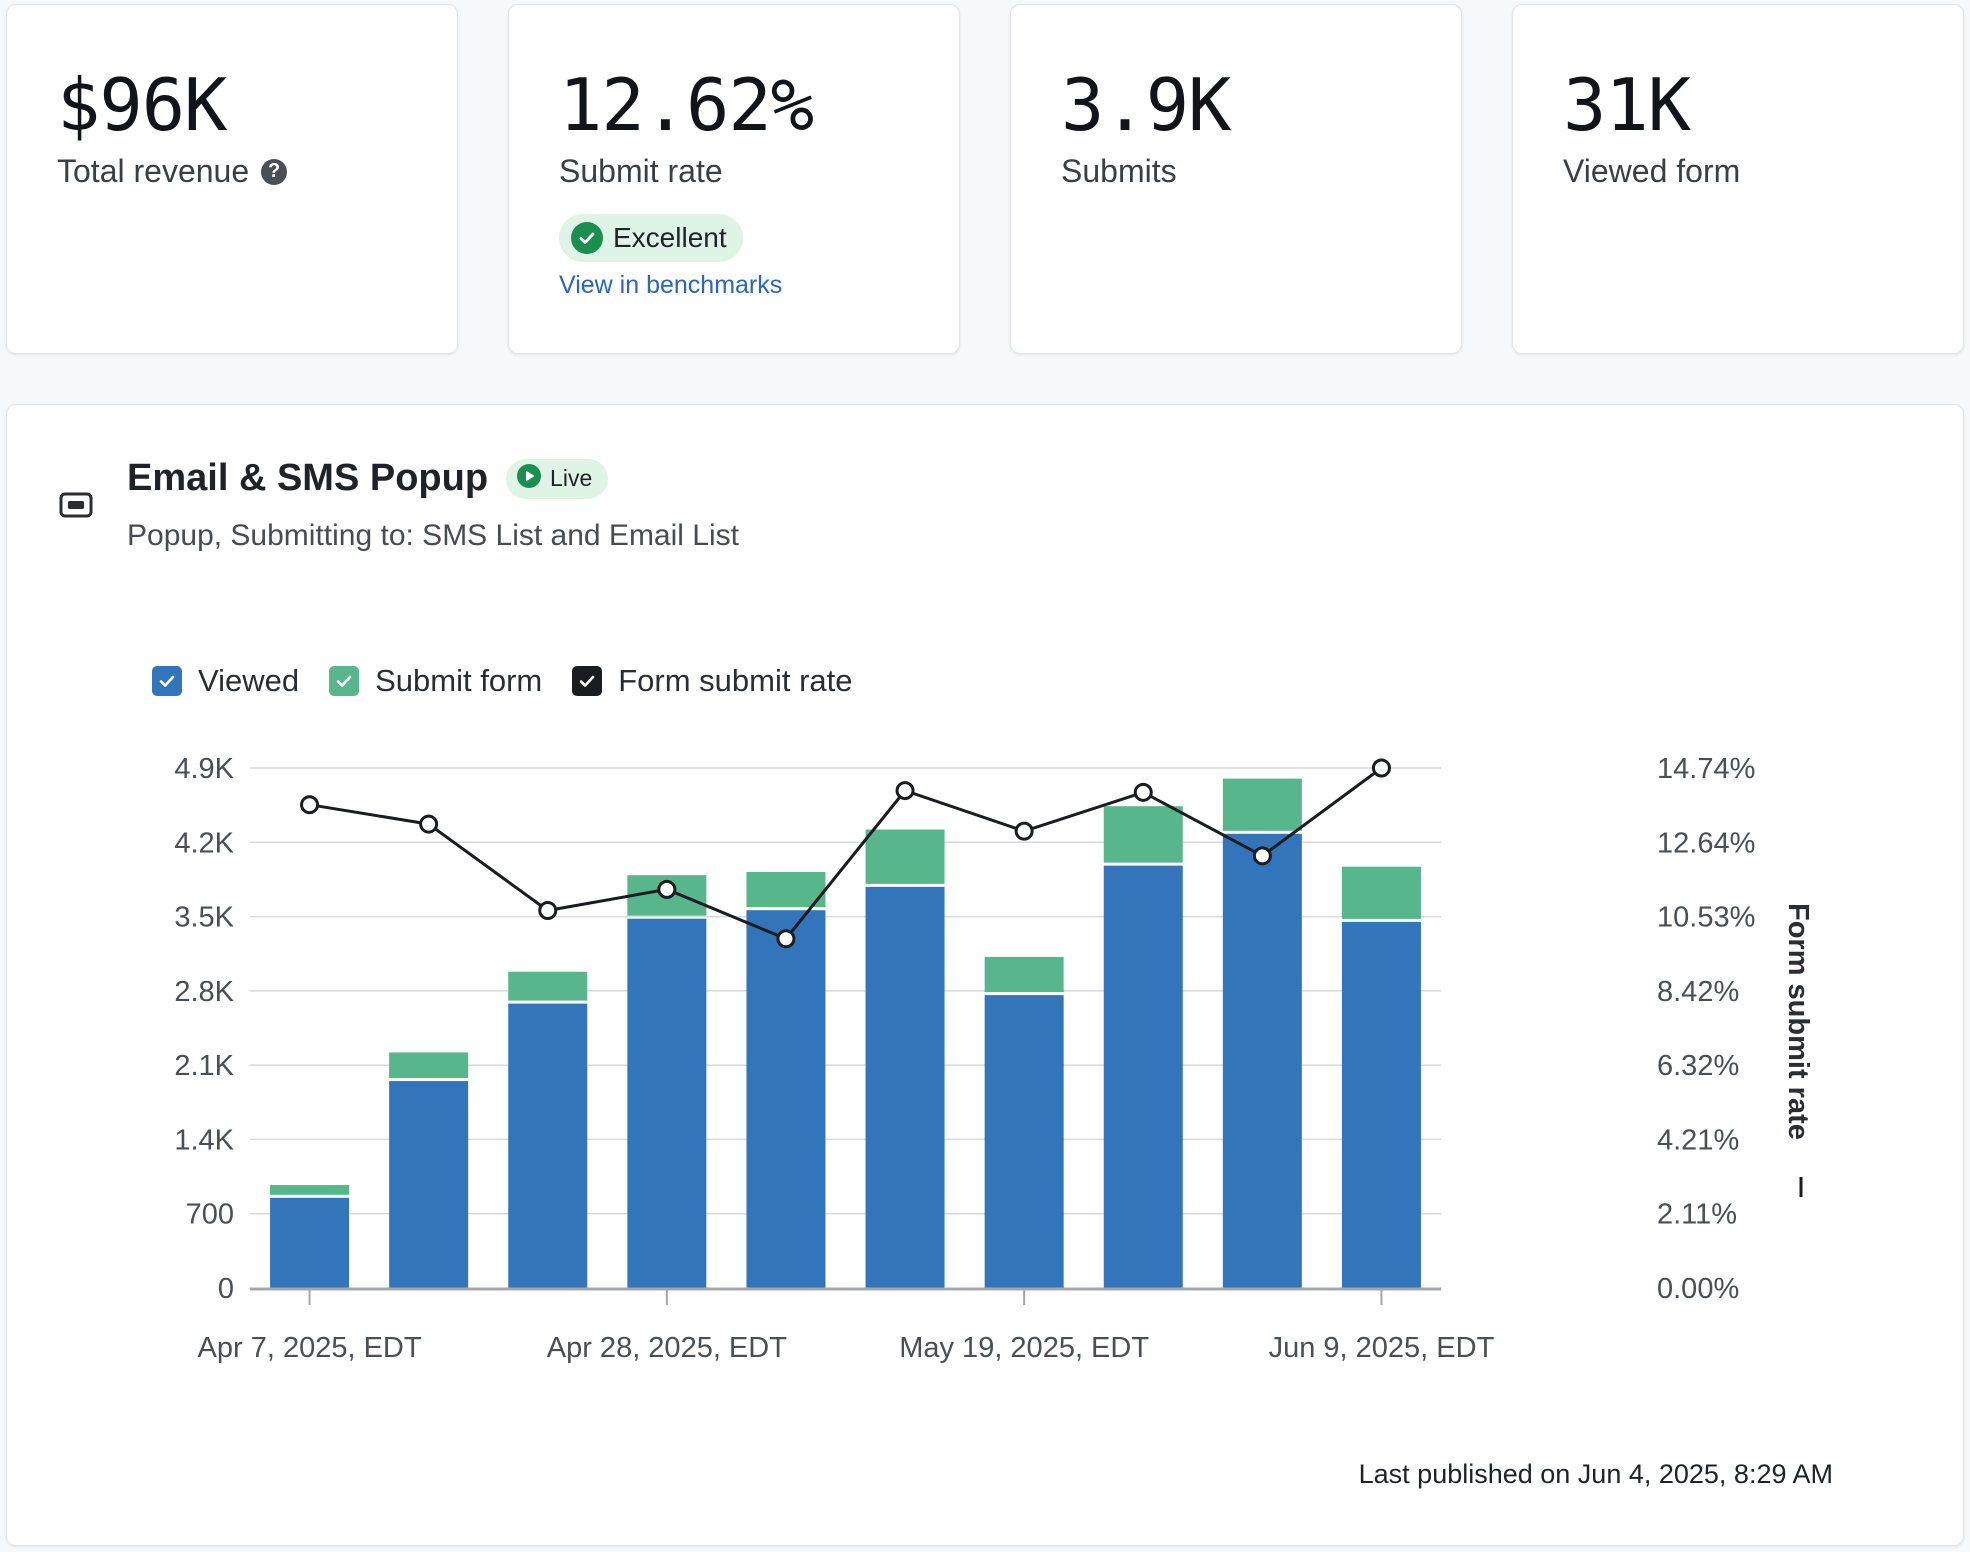 The height and width of the screenshot is (1552, 1970). Describe the element at coordinates (249, 680) in the screenshot. I see `legend-label: Viewed` at that location.